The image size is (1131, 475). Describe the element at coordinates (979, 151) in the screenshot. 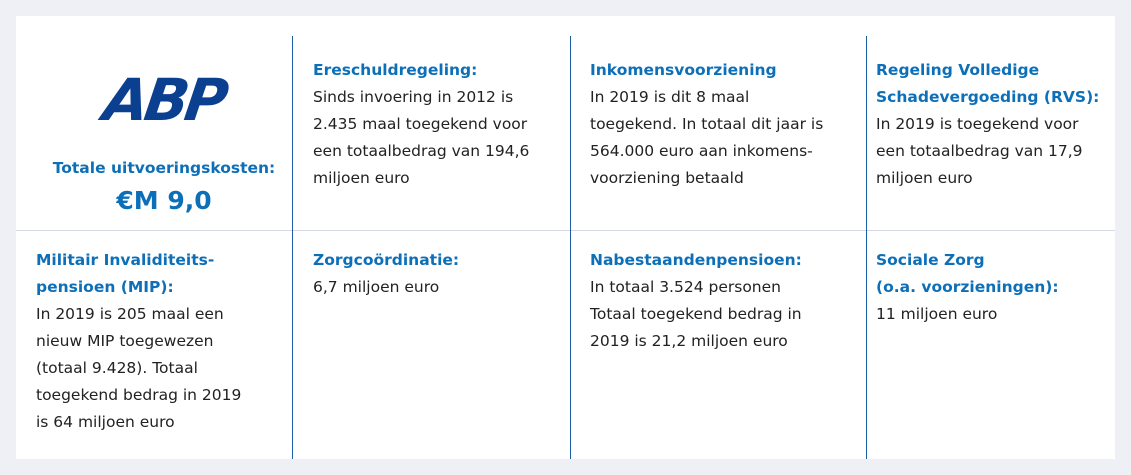

I see `cell-text: een totaalbedrag van 17,9` at that location.